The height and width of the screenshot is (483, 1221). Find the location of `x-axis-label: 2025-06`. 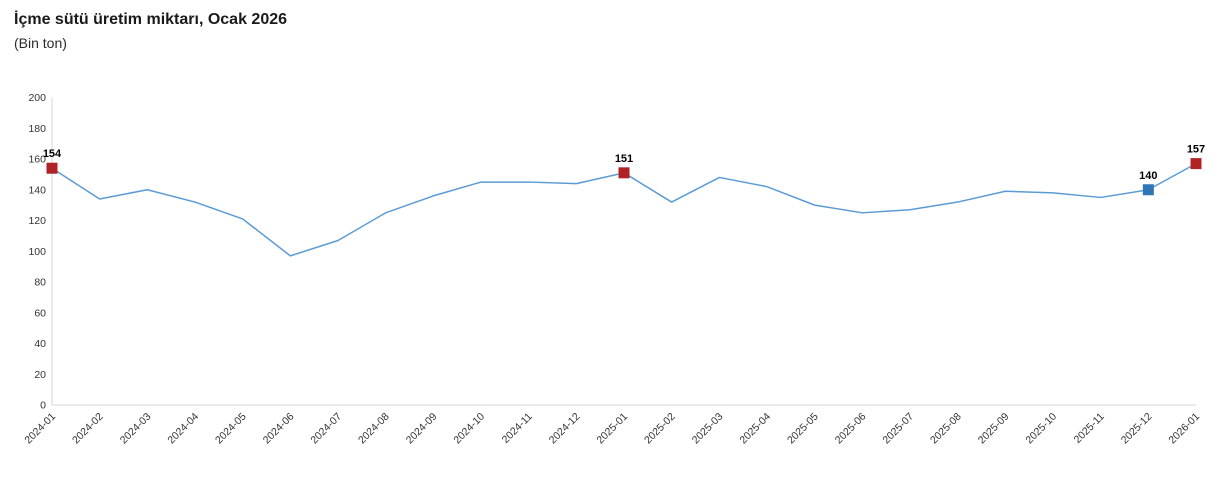

x-axis-label: 2025-06 is located at coordinates (851, 429).